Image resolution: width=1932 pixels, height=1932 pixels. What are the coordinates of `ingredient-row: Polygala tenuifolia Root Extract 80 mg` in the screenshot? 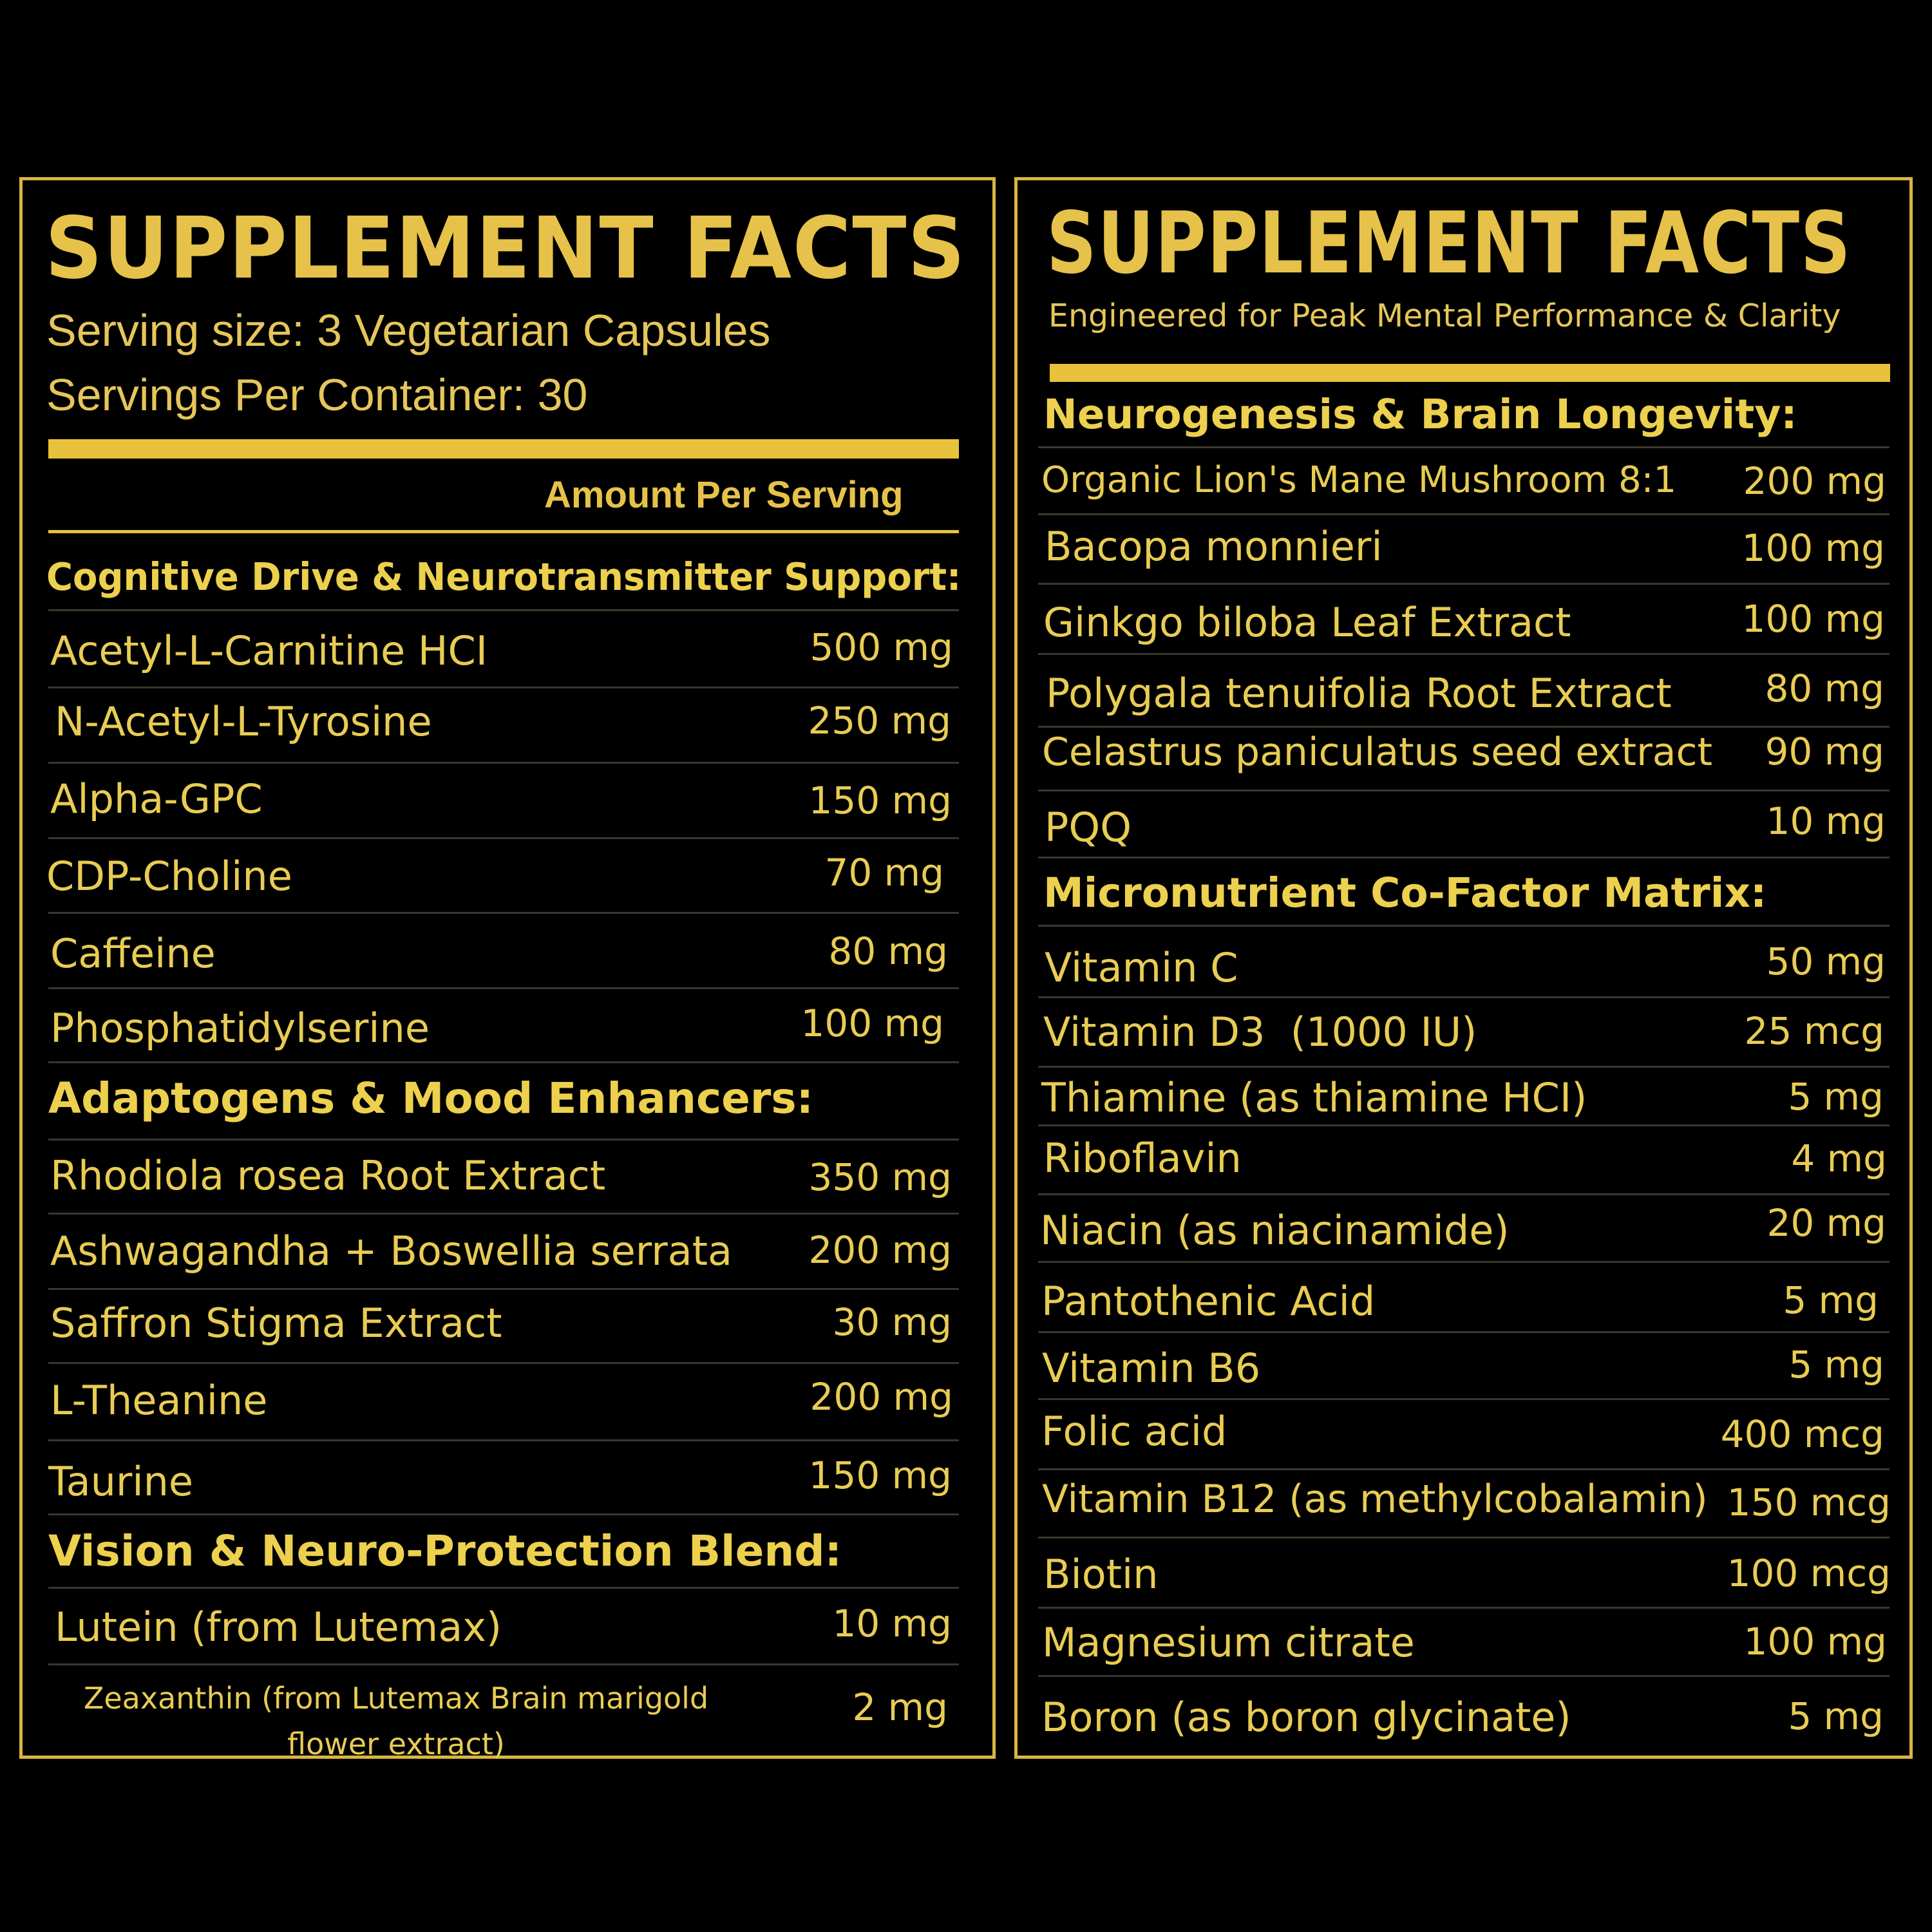 It's located at (1465, 692).